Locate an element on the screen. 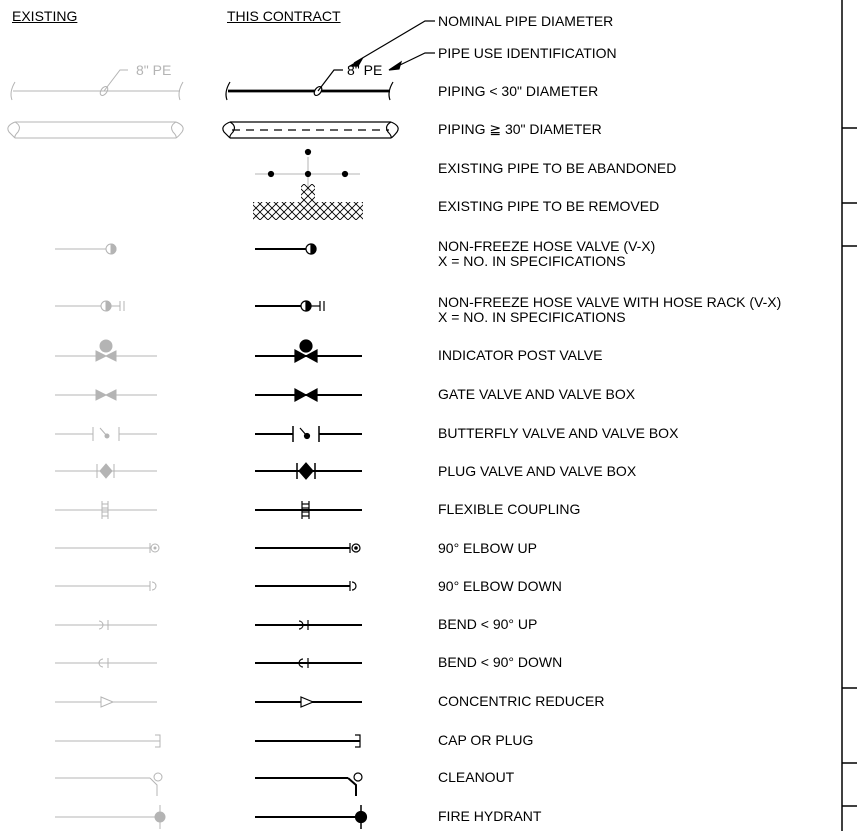 This screenshot has width=857, height=831. this-contract-column-header: THIS CONTRACT is located at coordinates (284, 16).